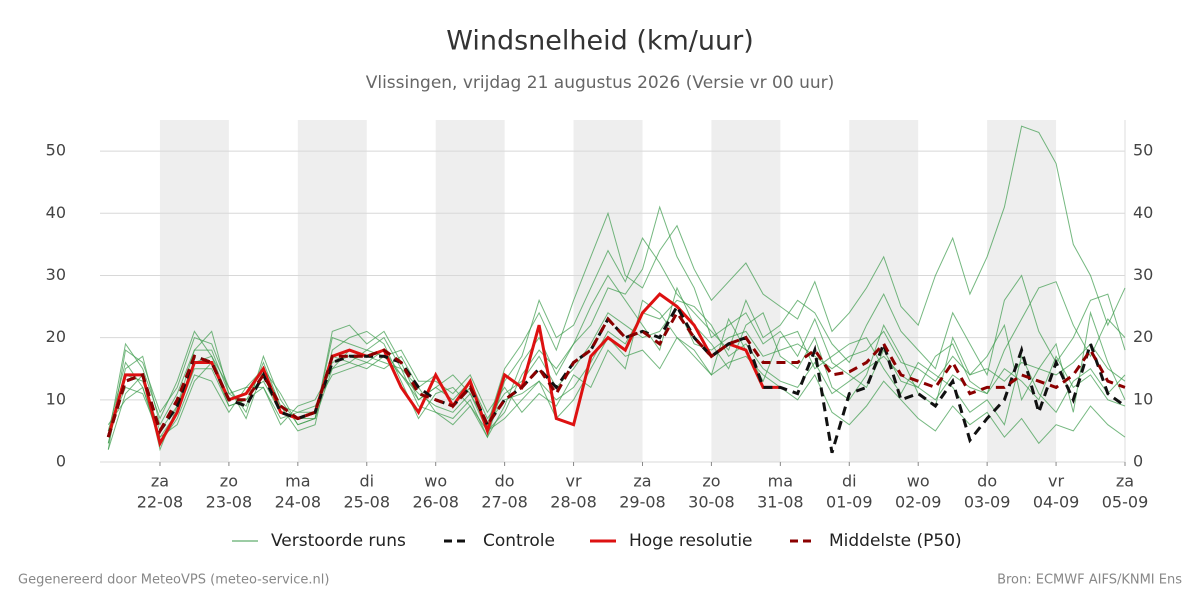  I want to click on y-tick-label: 50, so click(56, 150).